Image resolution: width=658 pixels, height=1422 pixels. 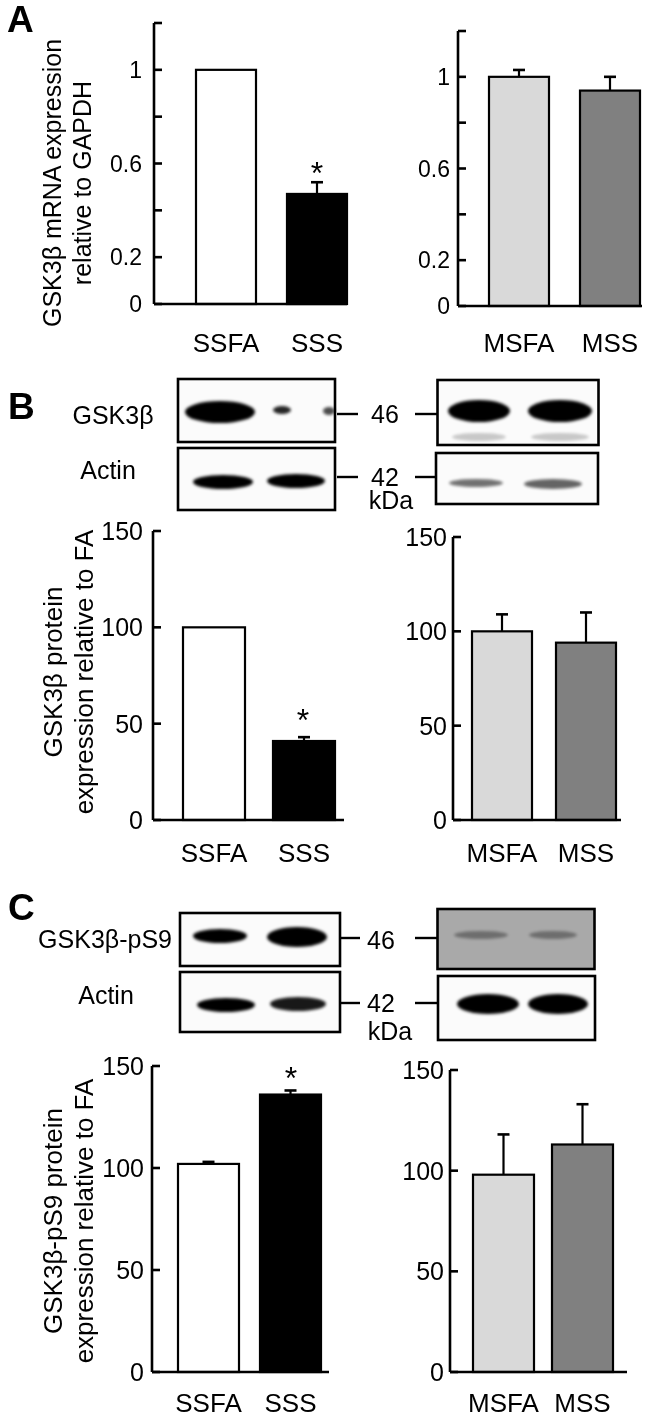 What do you see at coordinates (21, 907) in the screenshot?
I see `chart-title: C` at bounding box center [21, 907].